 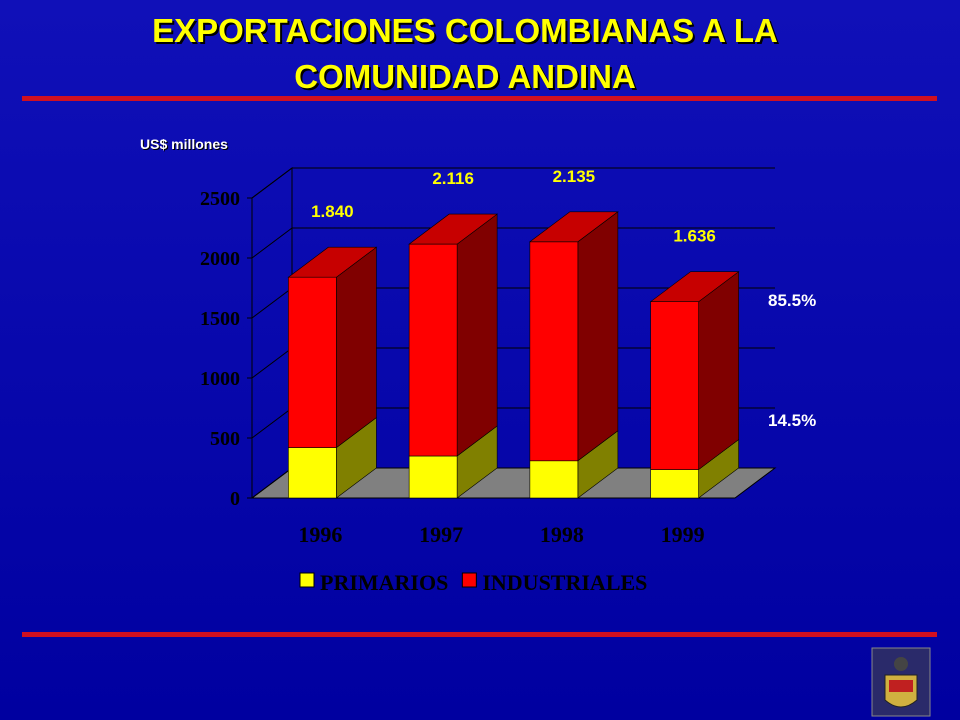 What do you see at coordinates (562, 534) in the screenshot?
I see `x-tick-label: 1998` at bounding box center [562, 534].